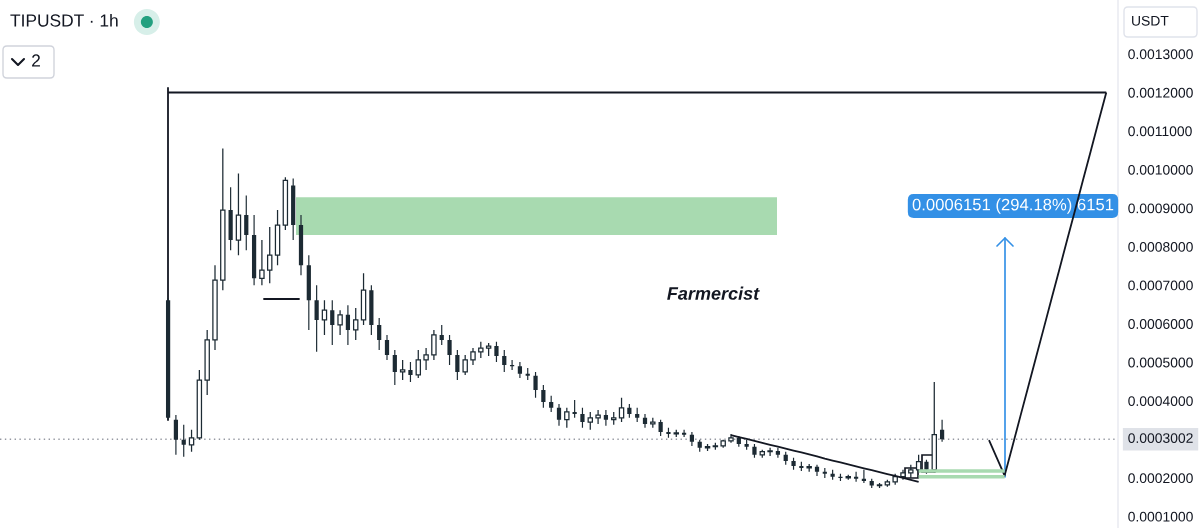  What do you see at coordinates (1160, 92) in the screenshot?
I see `y-tick-label: 0.0012000` at bounding box center [1160, 92].